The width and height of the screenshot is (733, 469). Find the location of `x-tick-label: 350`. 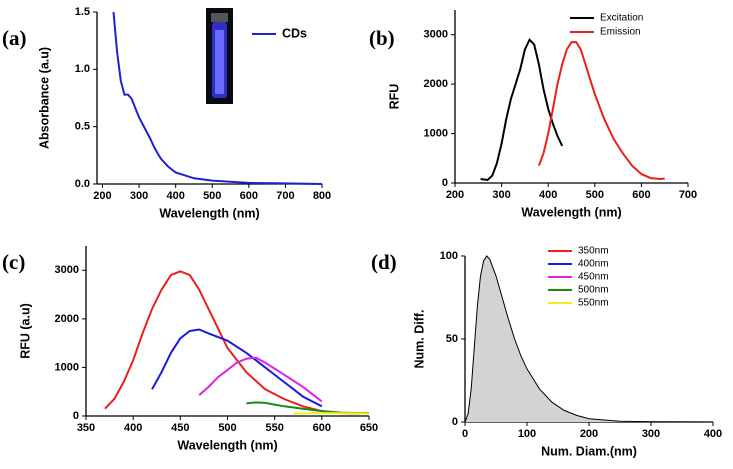

x-tick-label: 350 is located at coordinates (86, 428).